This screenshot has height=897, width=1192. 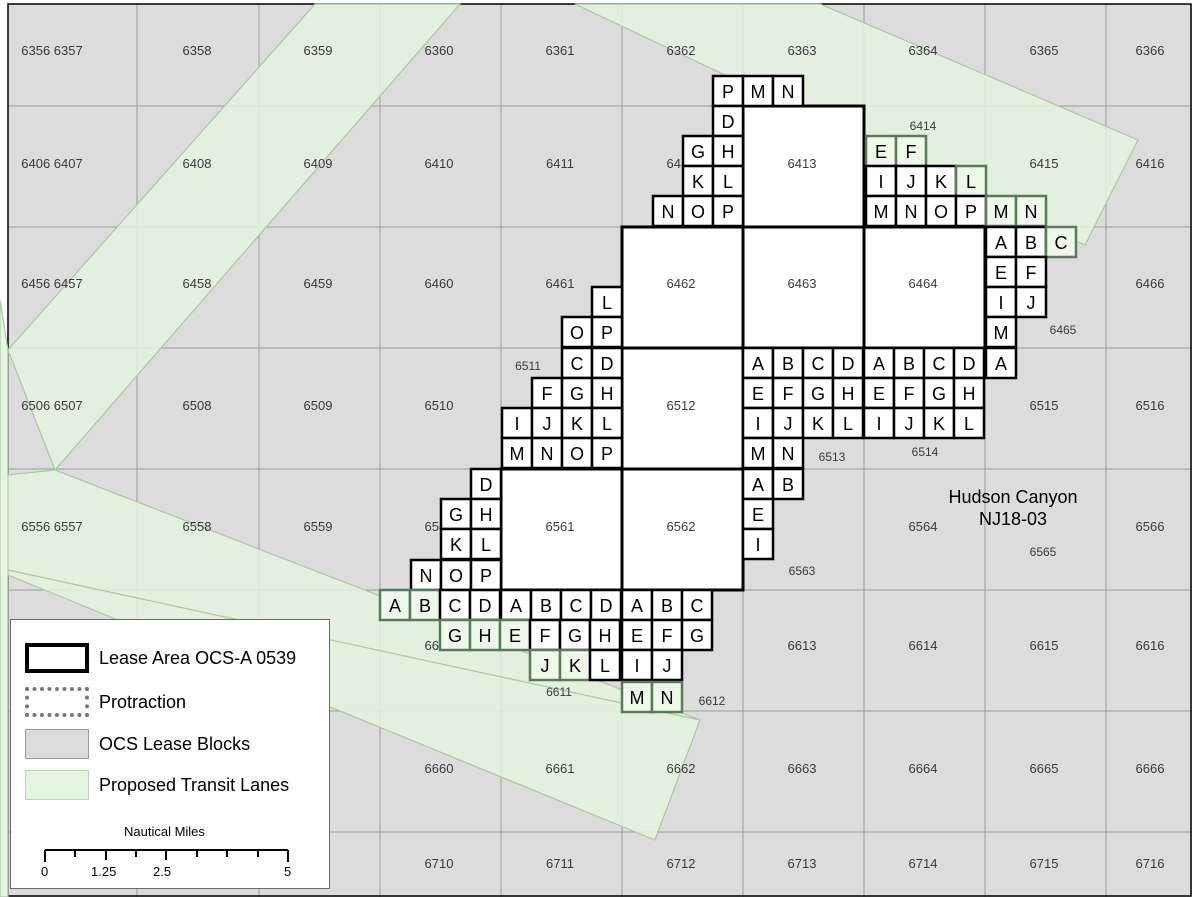 I want to click on legend-label: Proposed Transit Lanes, so click(x=194, y=784).